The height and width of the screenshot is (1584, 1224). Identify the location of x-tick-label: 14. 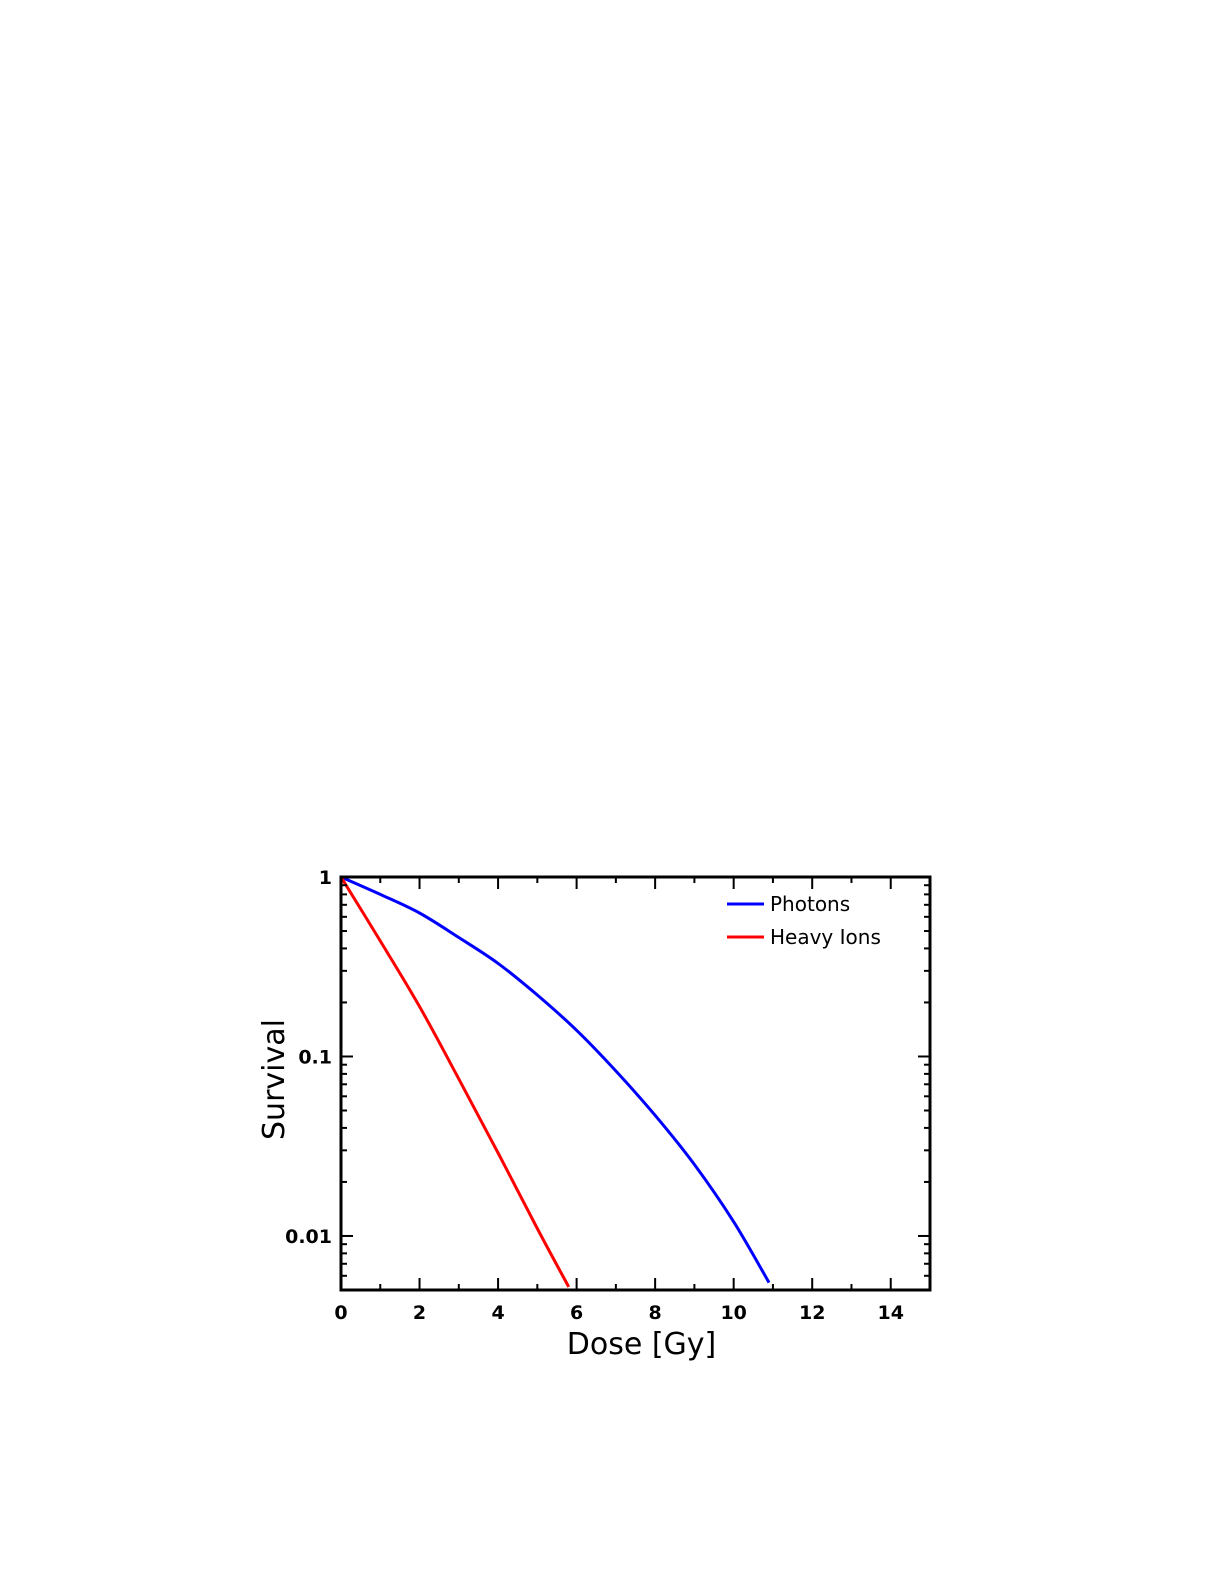
(891, 1313).